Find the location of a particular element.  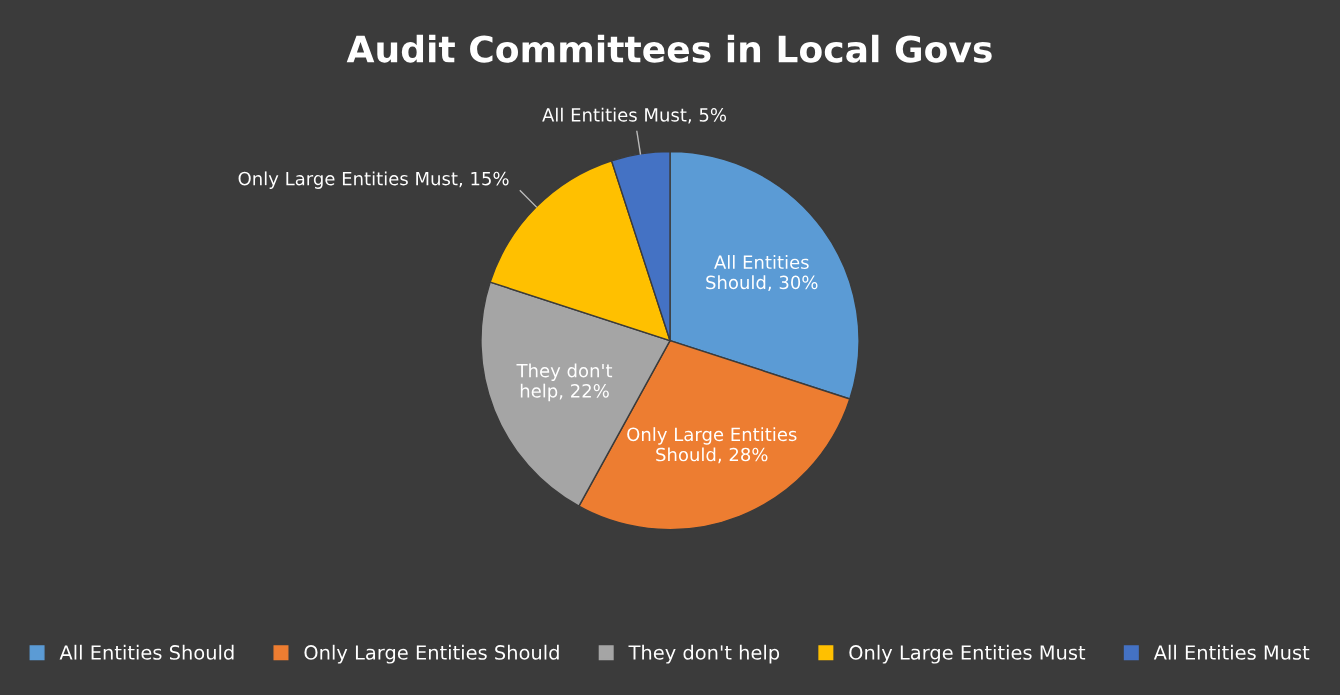

category-label: Only Large Entities Must, 15% is located at coordinates (373, 180).